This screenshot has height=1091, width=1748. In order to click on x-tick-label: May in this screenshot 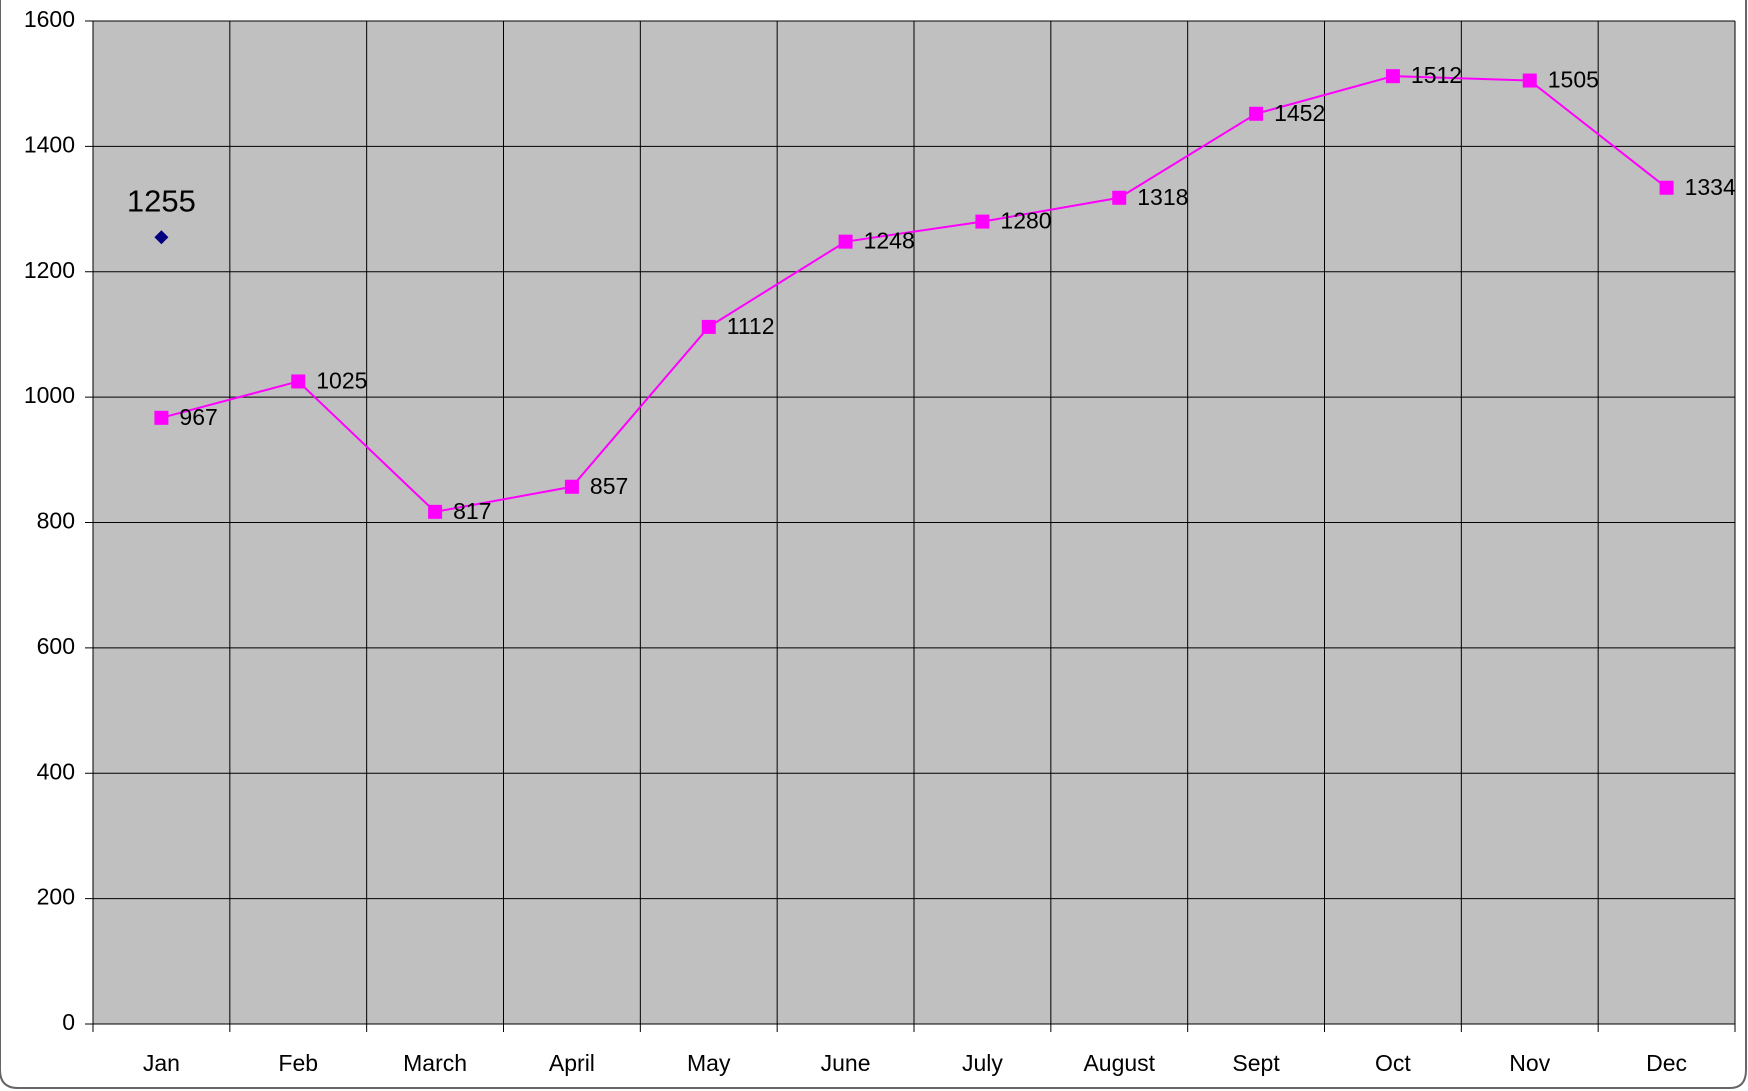, I will do `click(709, 1063)`.